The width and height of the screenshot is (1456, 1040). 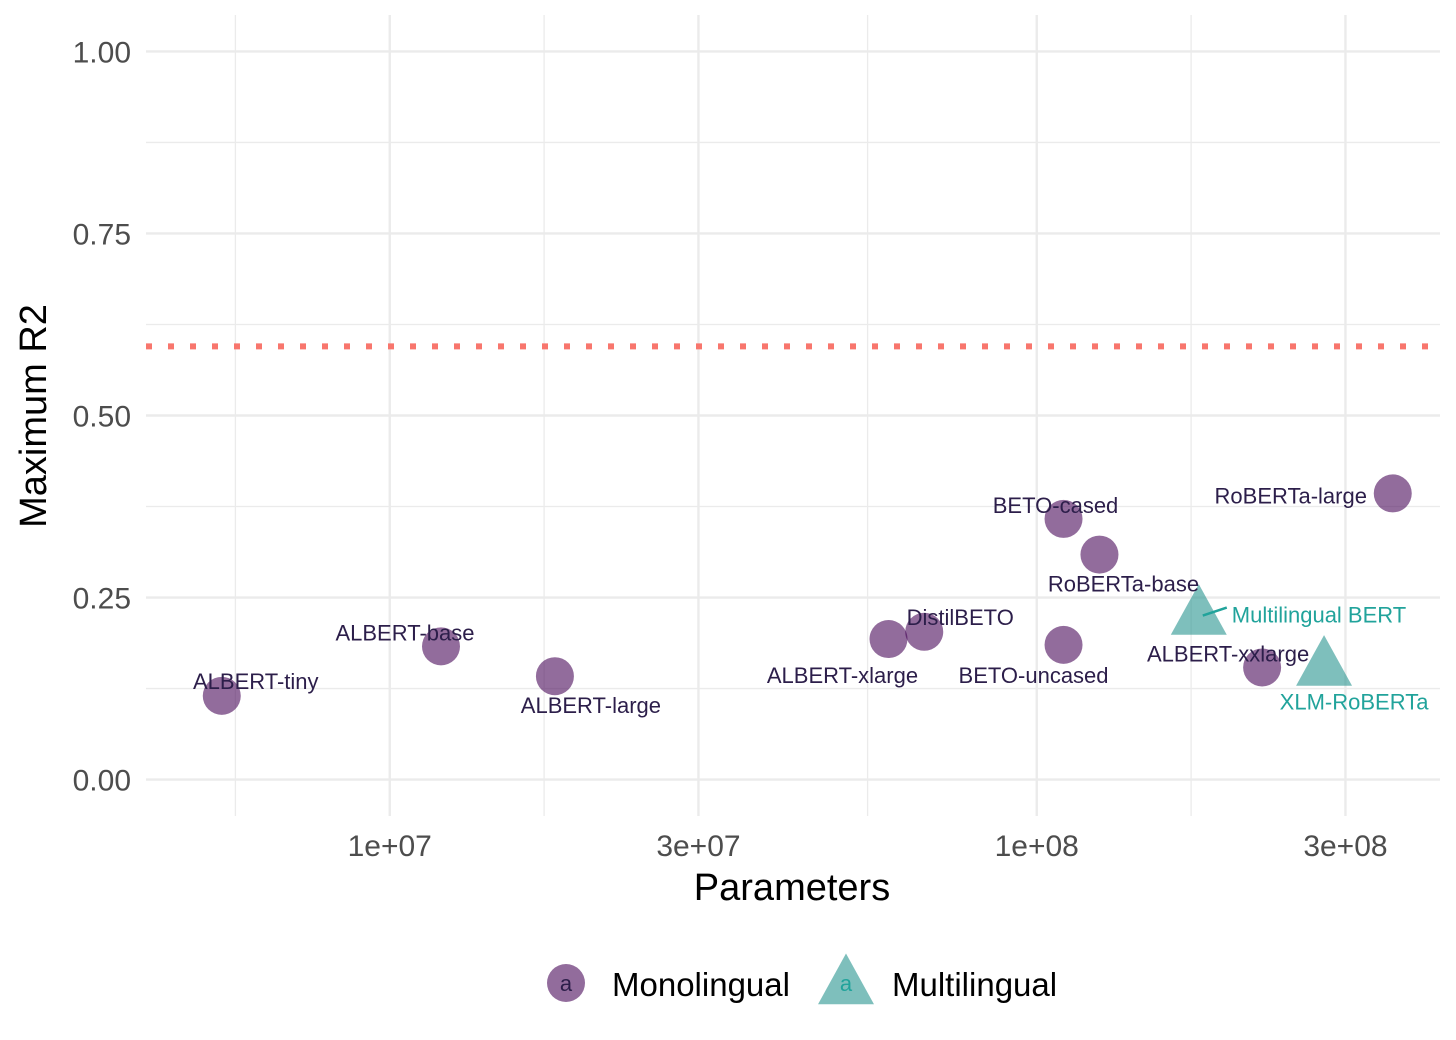 What do you see at coordinates (1355, 702) in the screenshot?
I see `label-xlm-roberta: XLM-RoBERTa` at bounding box center [1355, 702].